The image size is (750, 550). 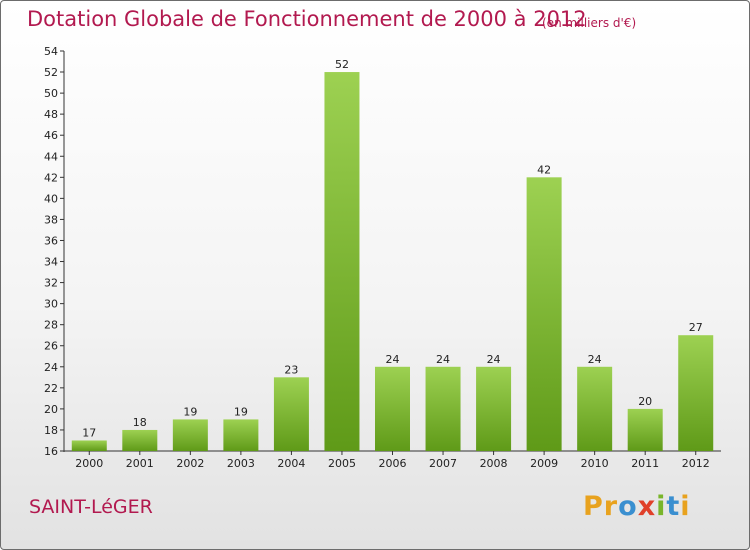 I want to click on x-tick-label: 2004, so click(x=291, y=463).